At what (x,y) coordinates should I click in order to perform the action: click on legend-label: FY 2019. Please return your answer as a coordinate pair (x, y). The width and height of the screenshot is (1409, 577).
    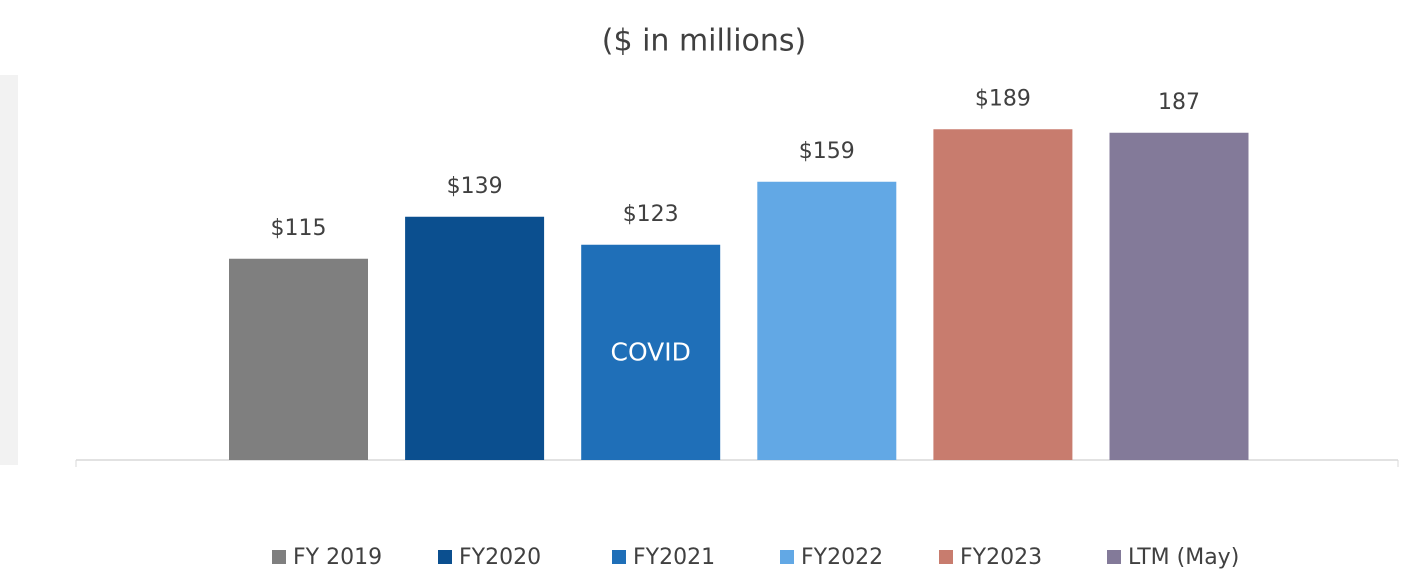
    Looking at the image, I should click on (337, 557).